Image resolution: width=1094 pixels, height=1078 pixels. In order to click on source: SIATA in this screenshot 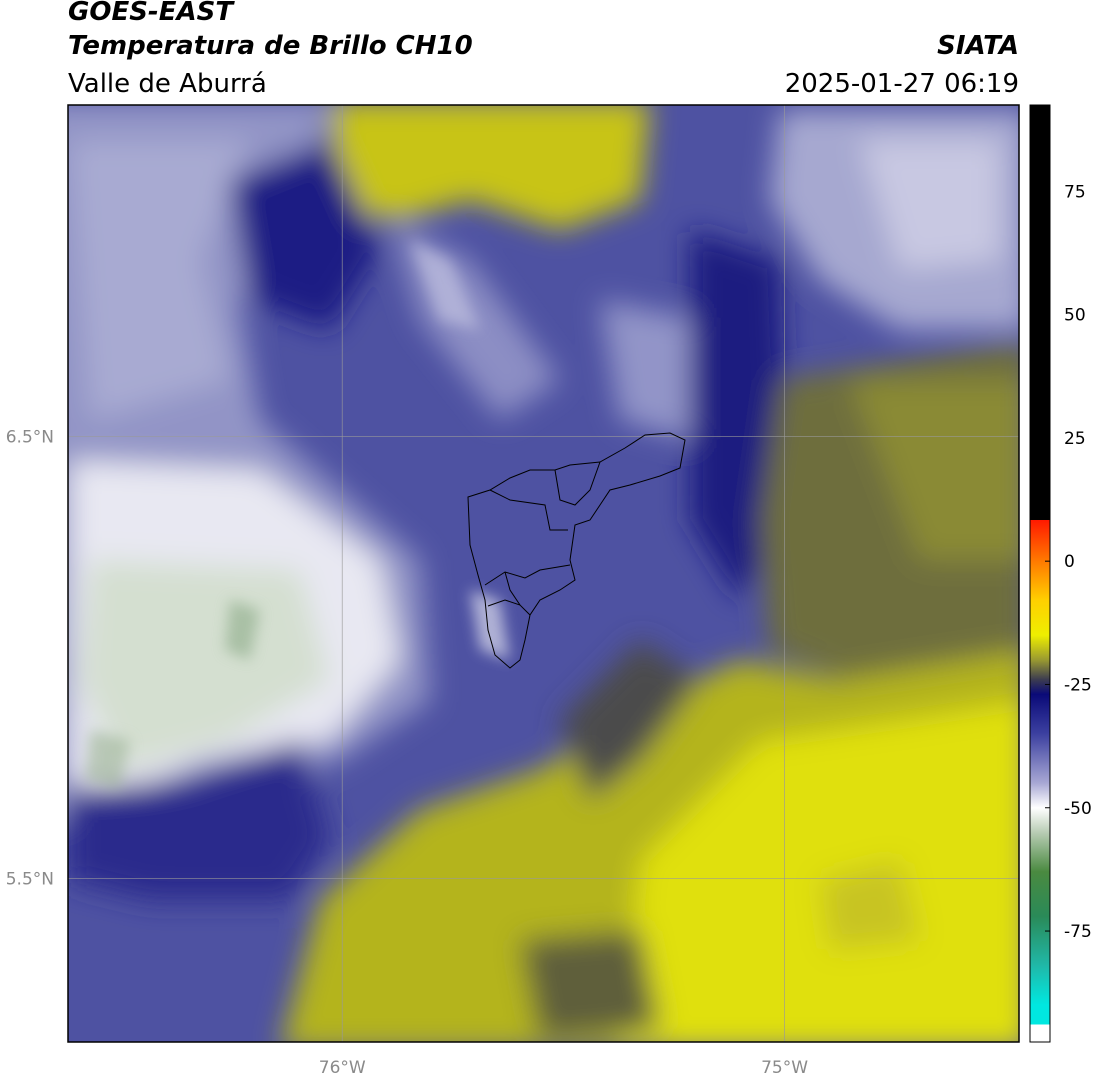, I will do `click(978, 46)`.